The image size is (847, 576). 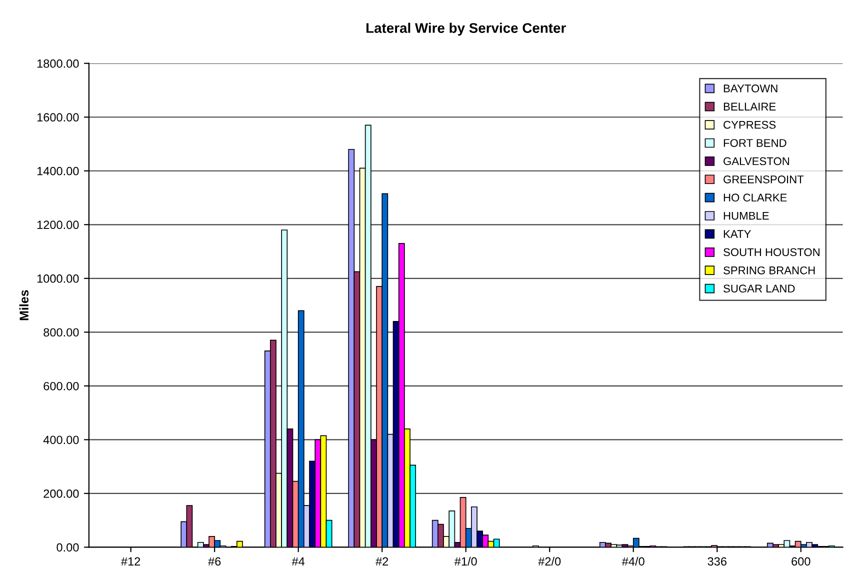 What do you see at coordinates (214, 561) in the screenshot?
I see `x-tick-label: #6` at bounding box center [214, 561].